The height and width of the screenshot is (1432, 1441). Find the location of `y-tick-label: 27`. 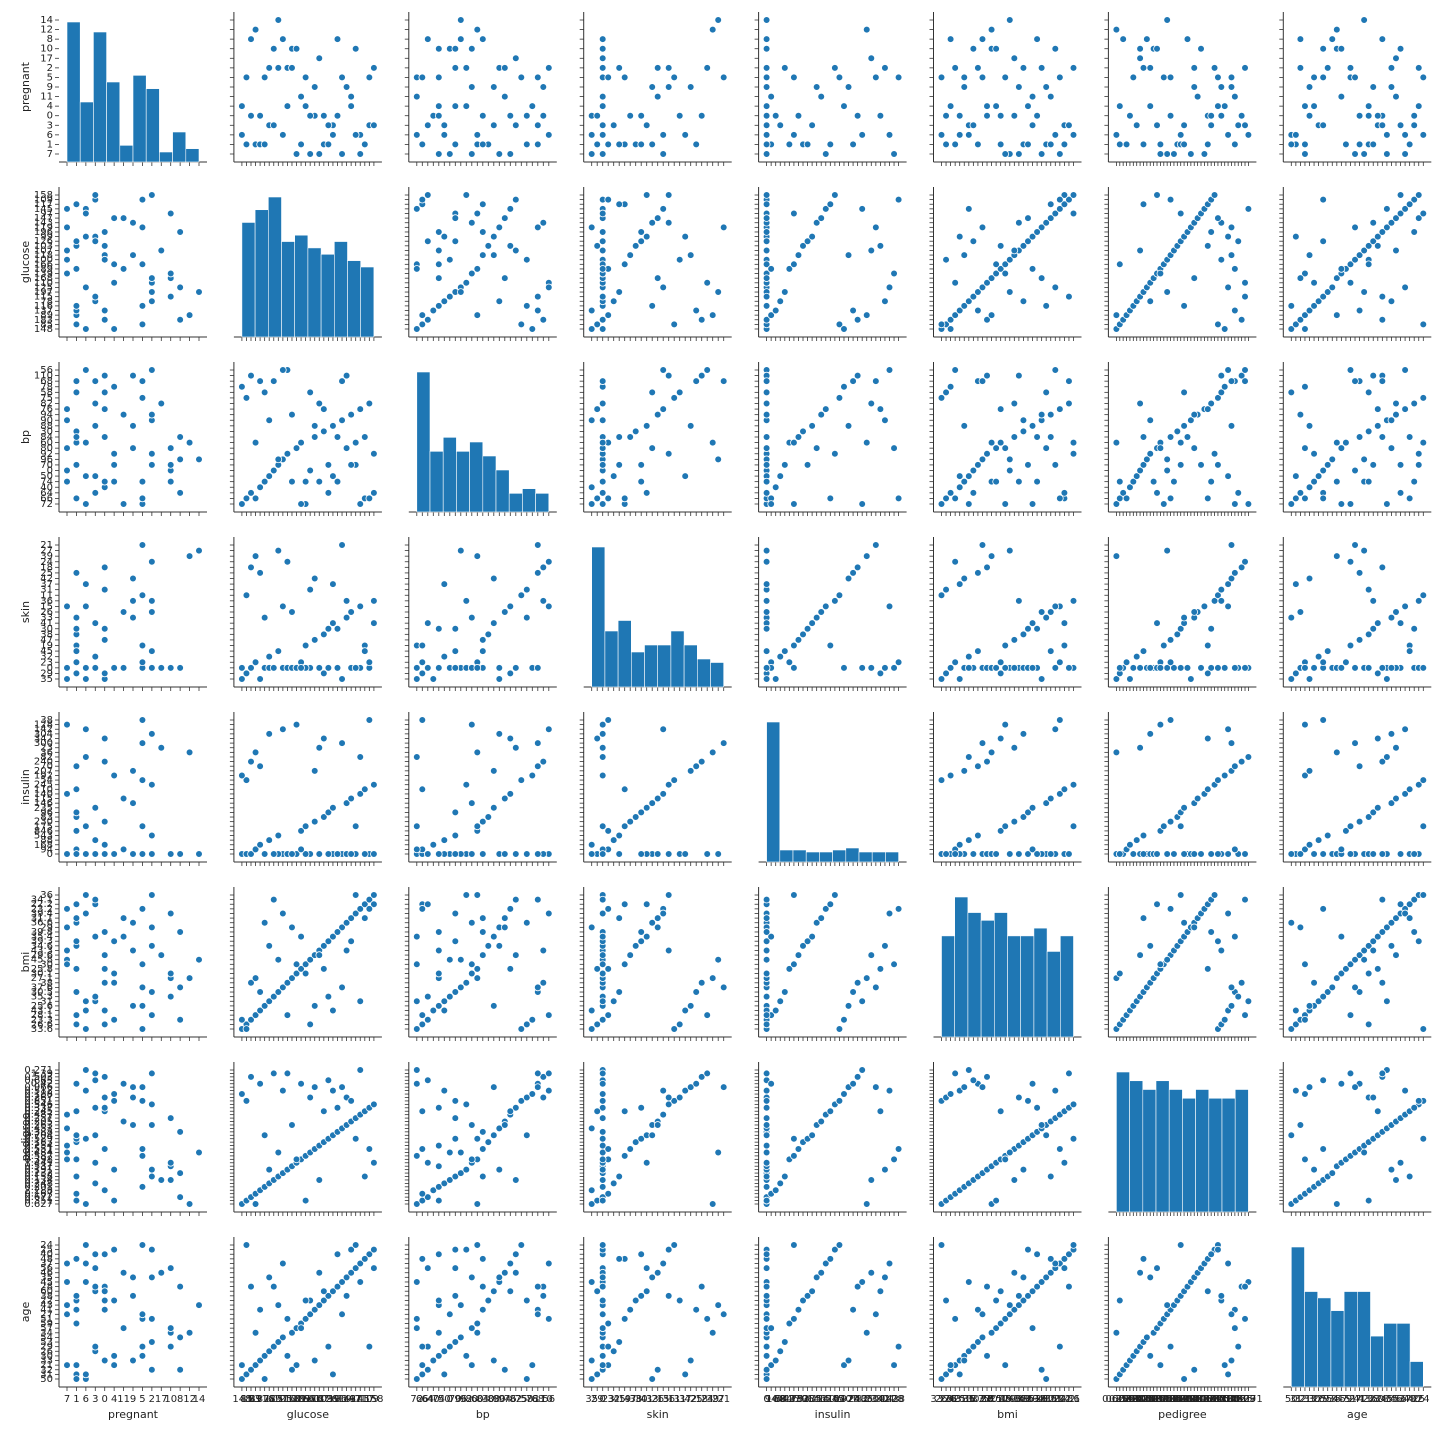

y-tick-label: 27 is located at coordinates (46, 551).